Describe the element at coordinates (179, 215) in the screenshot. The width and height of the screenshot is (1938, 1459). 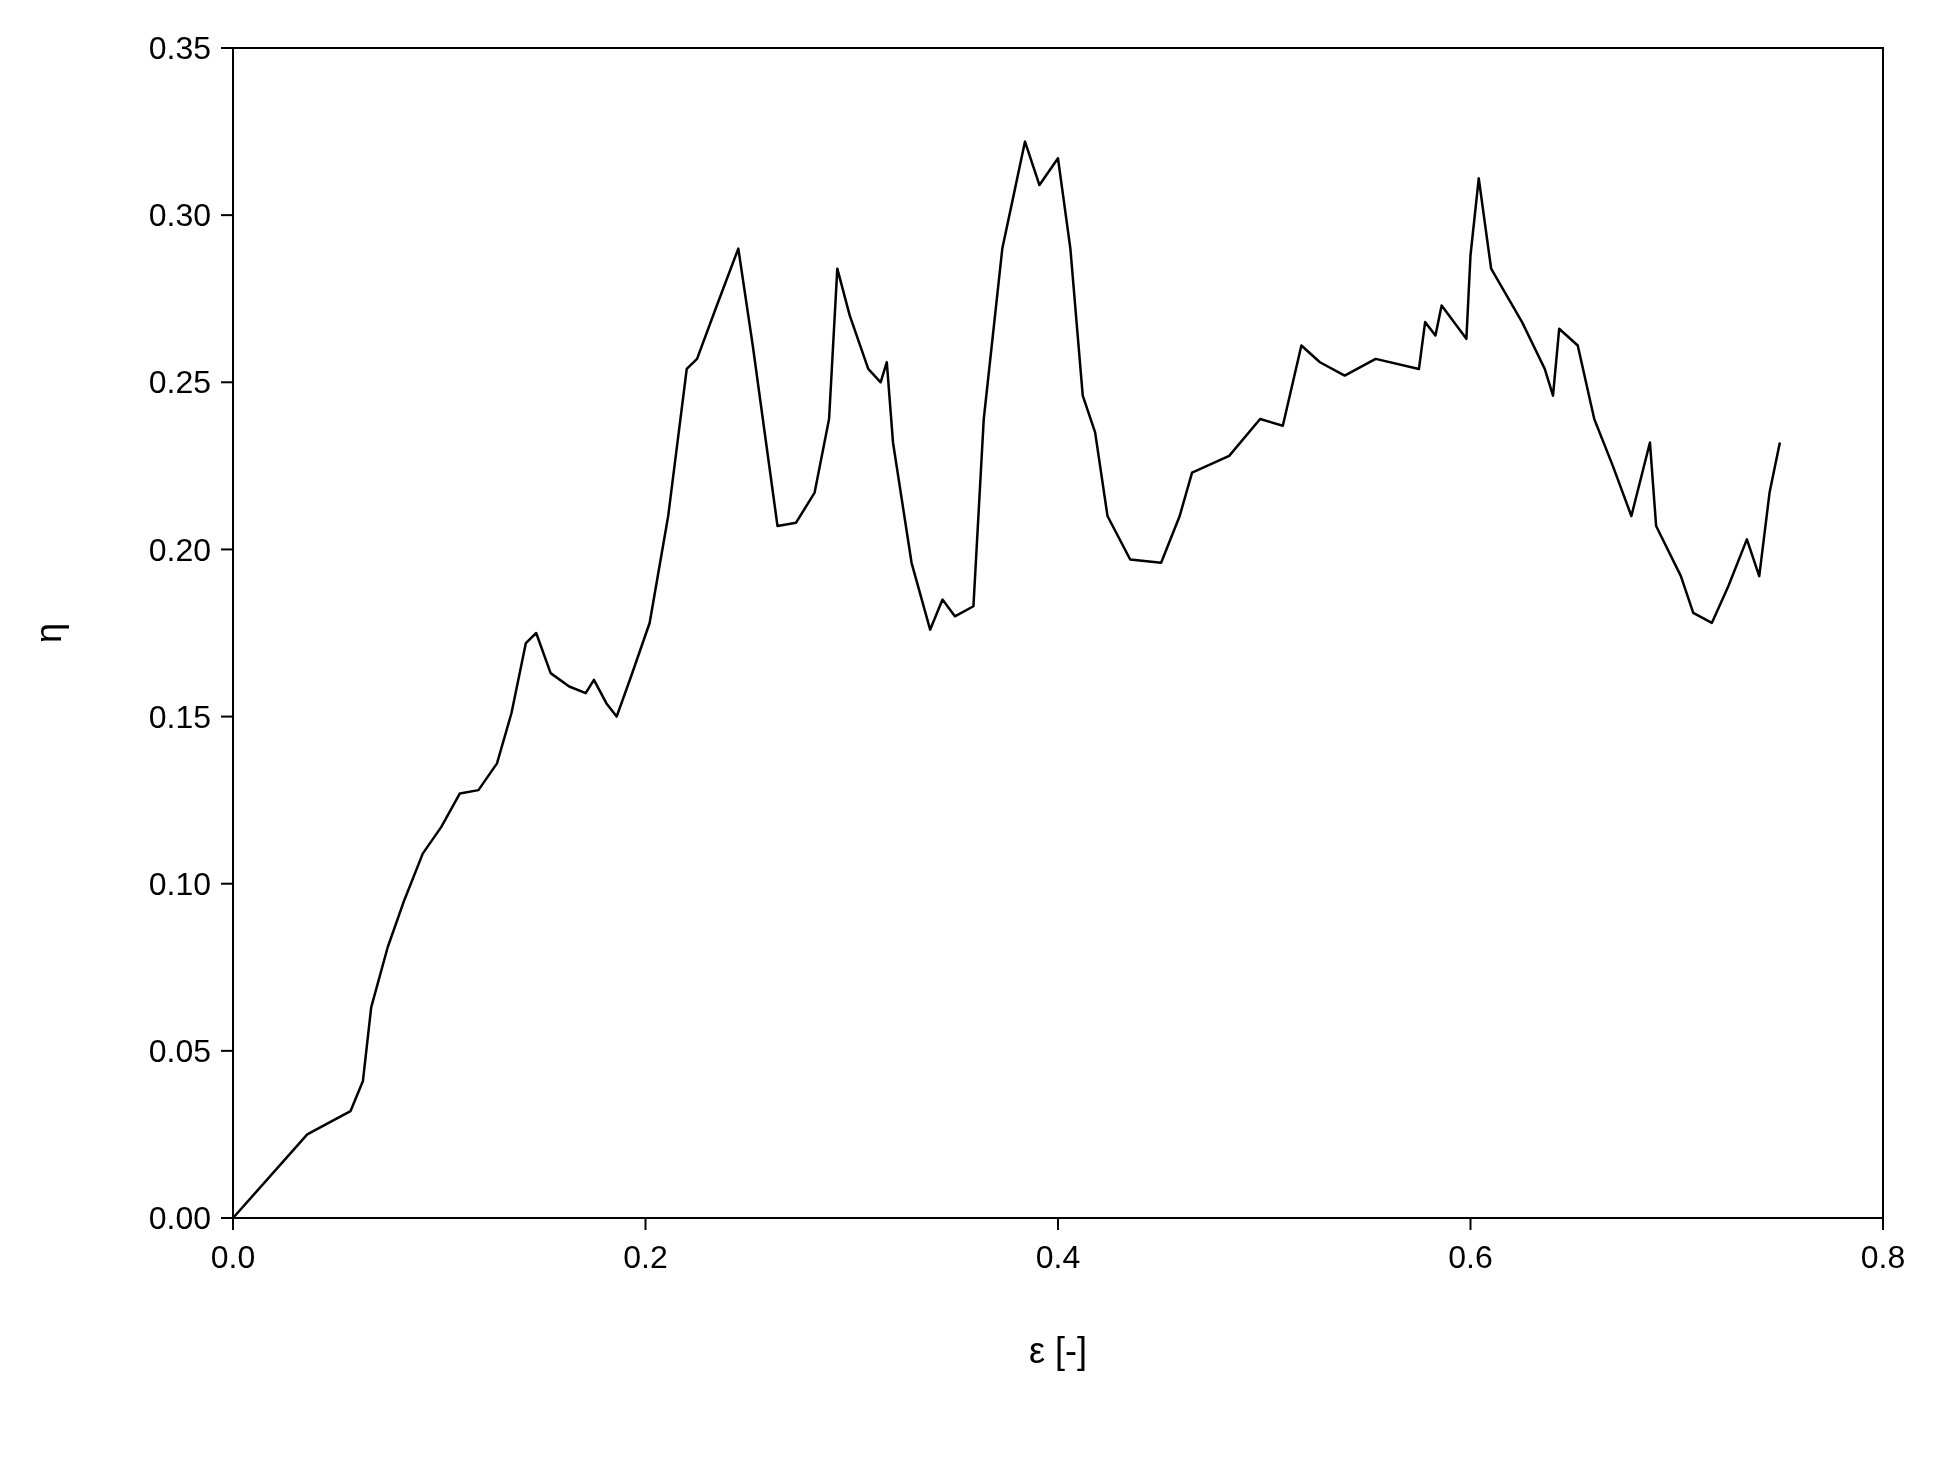
I see `y-tick-label: 0.30` at that location.